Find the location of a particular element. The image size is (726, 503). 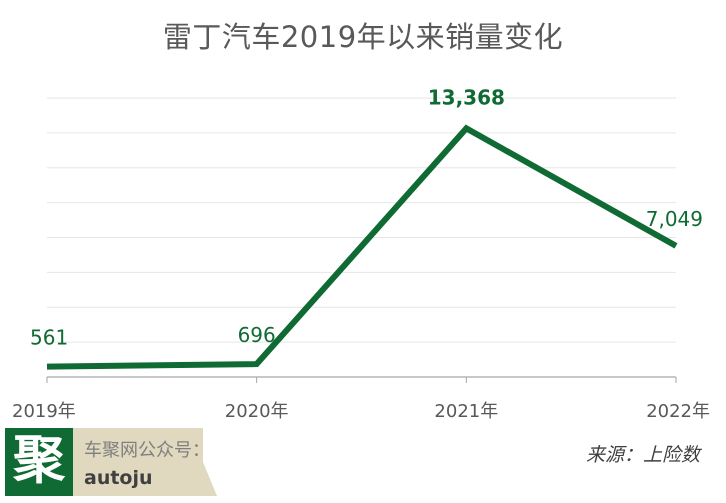

x-tick-label: 2019年 is located at coordinates (44, 411).